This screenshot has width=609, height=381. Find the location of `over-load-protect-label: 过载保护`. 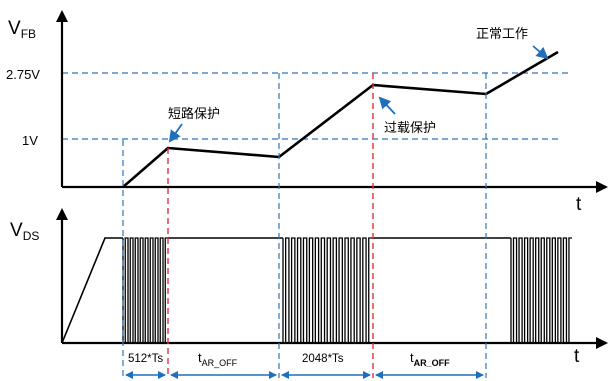

over-load-protect-label: 过载保护 is located at coordinates (410, 127).